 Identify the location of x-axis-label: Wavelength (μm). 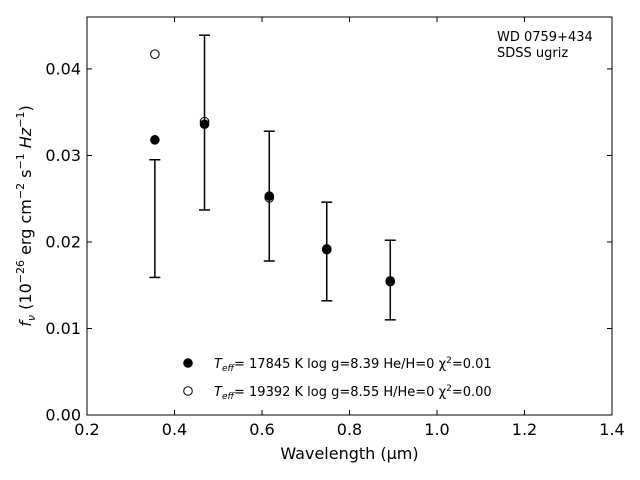
(349, 453).